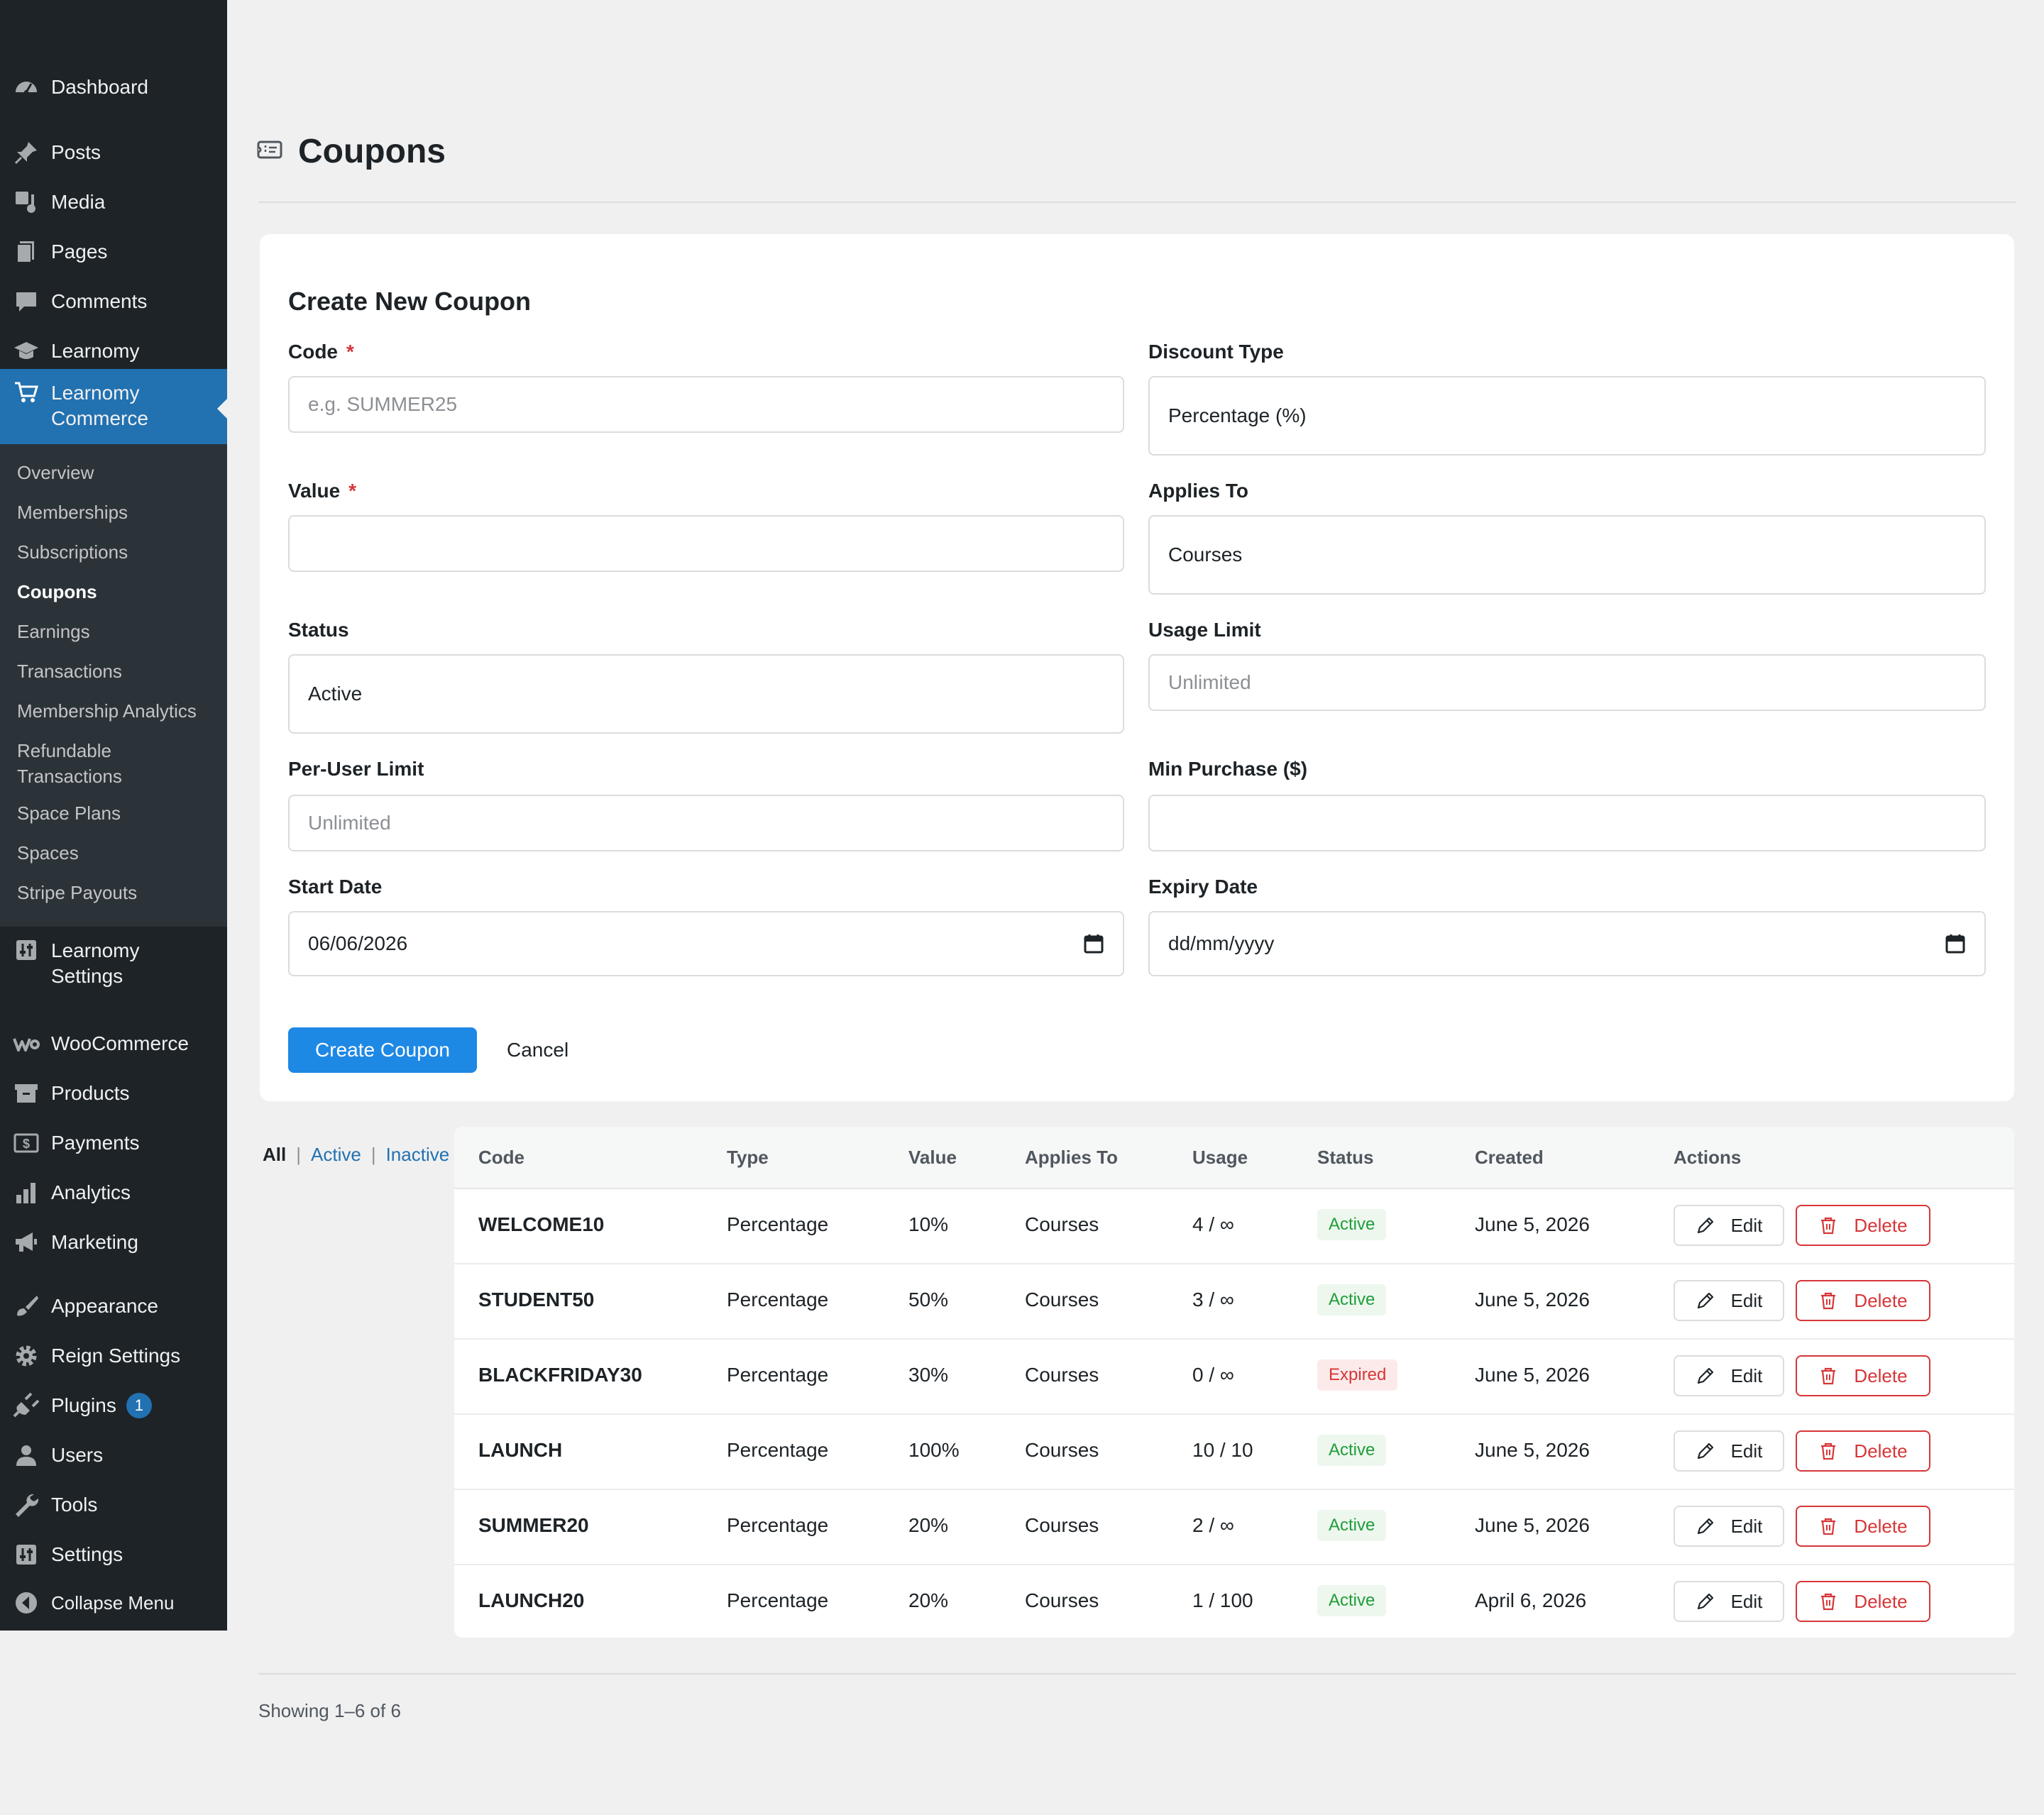 The image size is (2044, 1815). What do you see at coordinates (26, 1093) in the screenshot?
I see `archive-icon` at bounding box center [26, 1093].